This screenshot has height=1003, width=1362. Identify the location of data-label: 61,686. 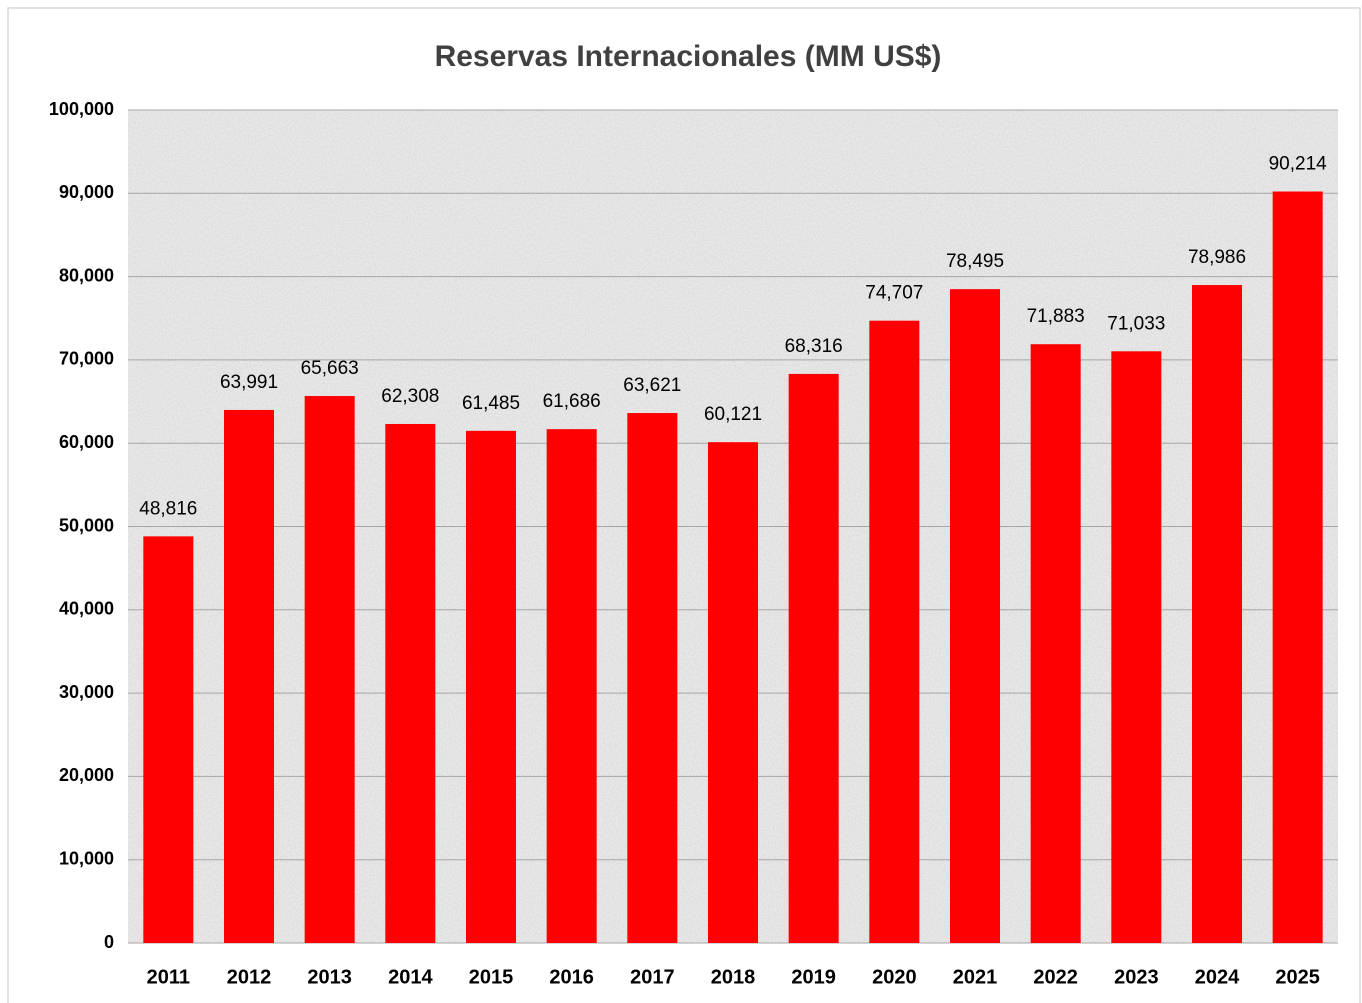
(572, 401).